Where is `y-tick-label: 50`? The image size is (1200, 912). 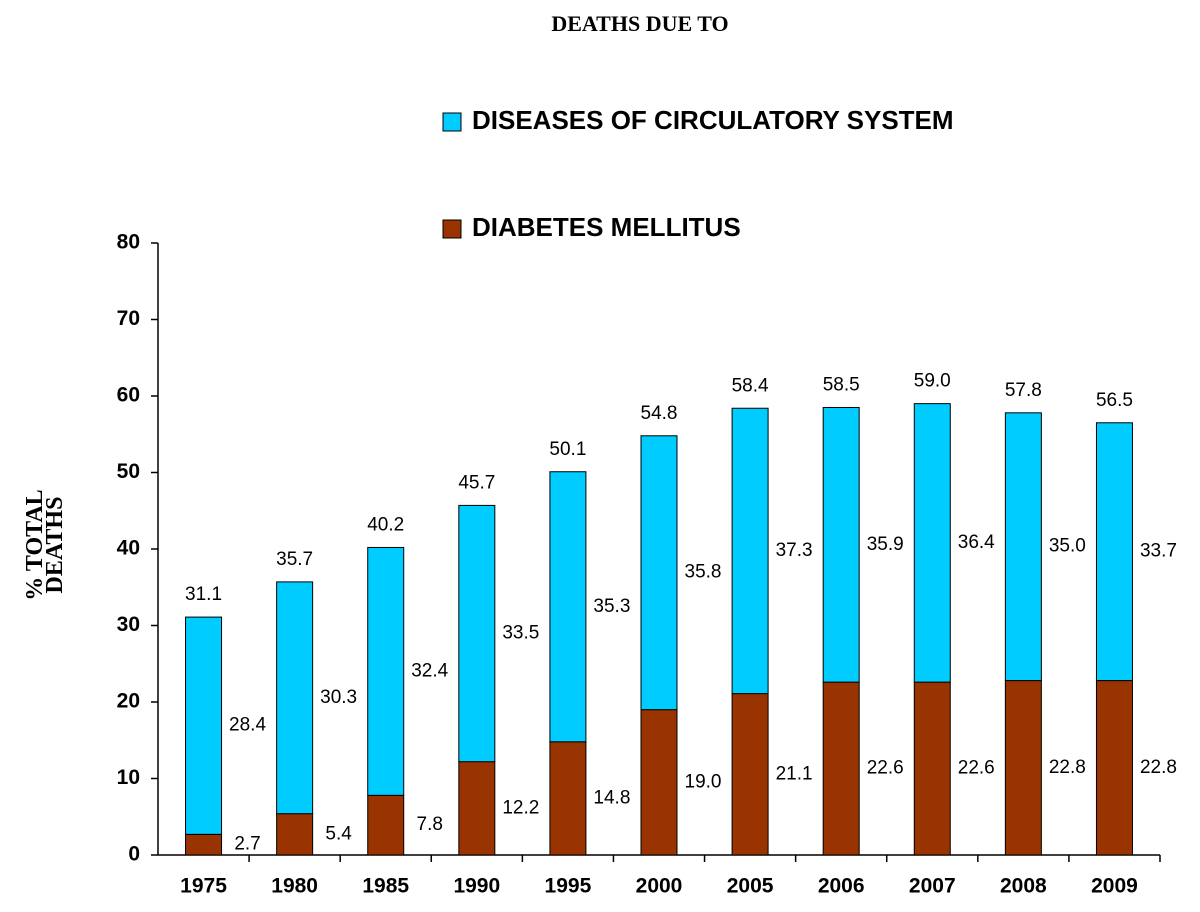 y-tick-label: 50 is located at coordinates (128, 471).